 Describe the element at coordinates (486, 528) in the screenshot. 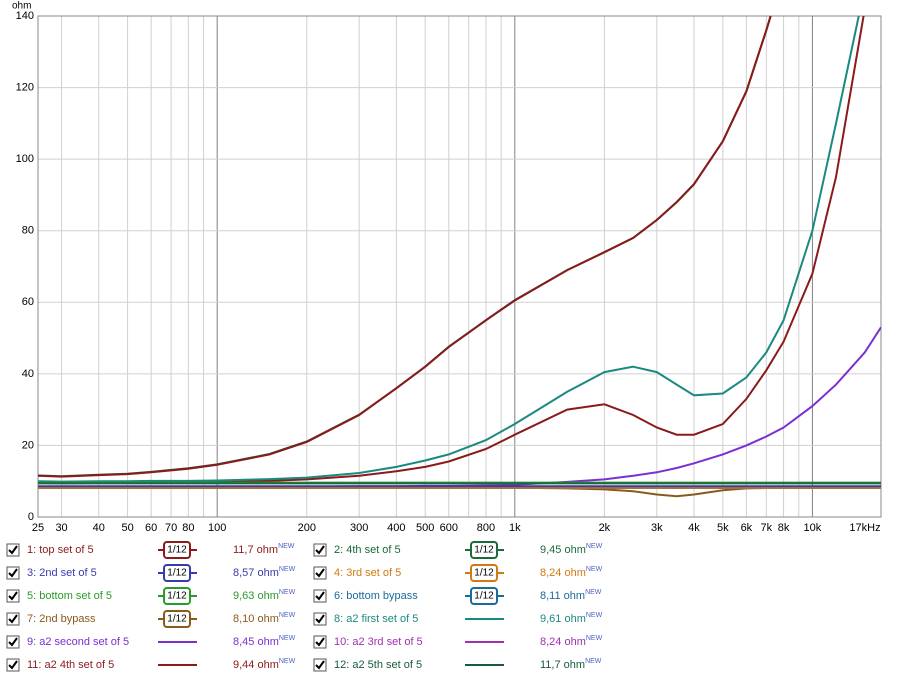

I see `x-tick-label: 800` at that location.